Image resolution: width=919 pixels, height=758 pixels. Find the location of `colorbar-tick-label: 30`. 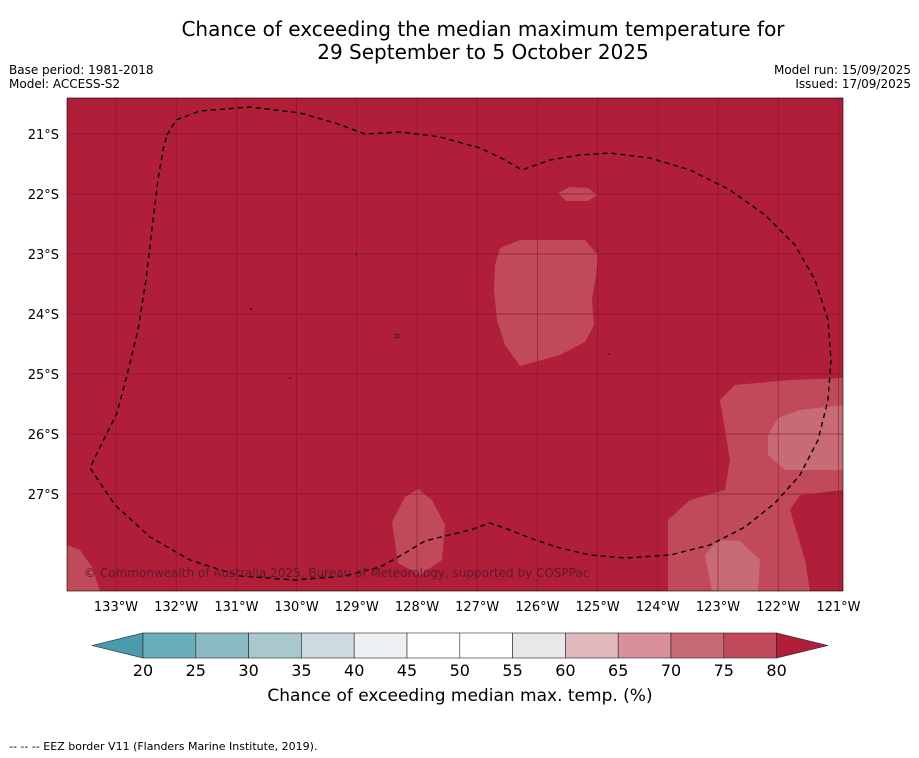

colorbar-tick-label: 30 is located at coordinates (248, 670).